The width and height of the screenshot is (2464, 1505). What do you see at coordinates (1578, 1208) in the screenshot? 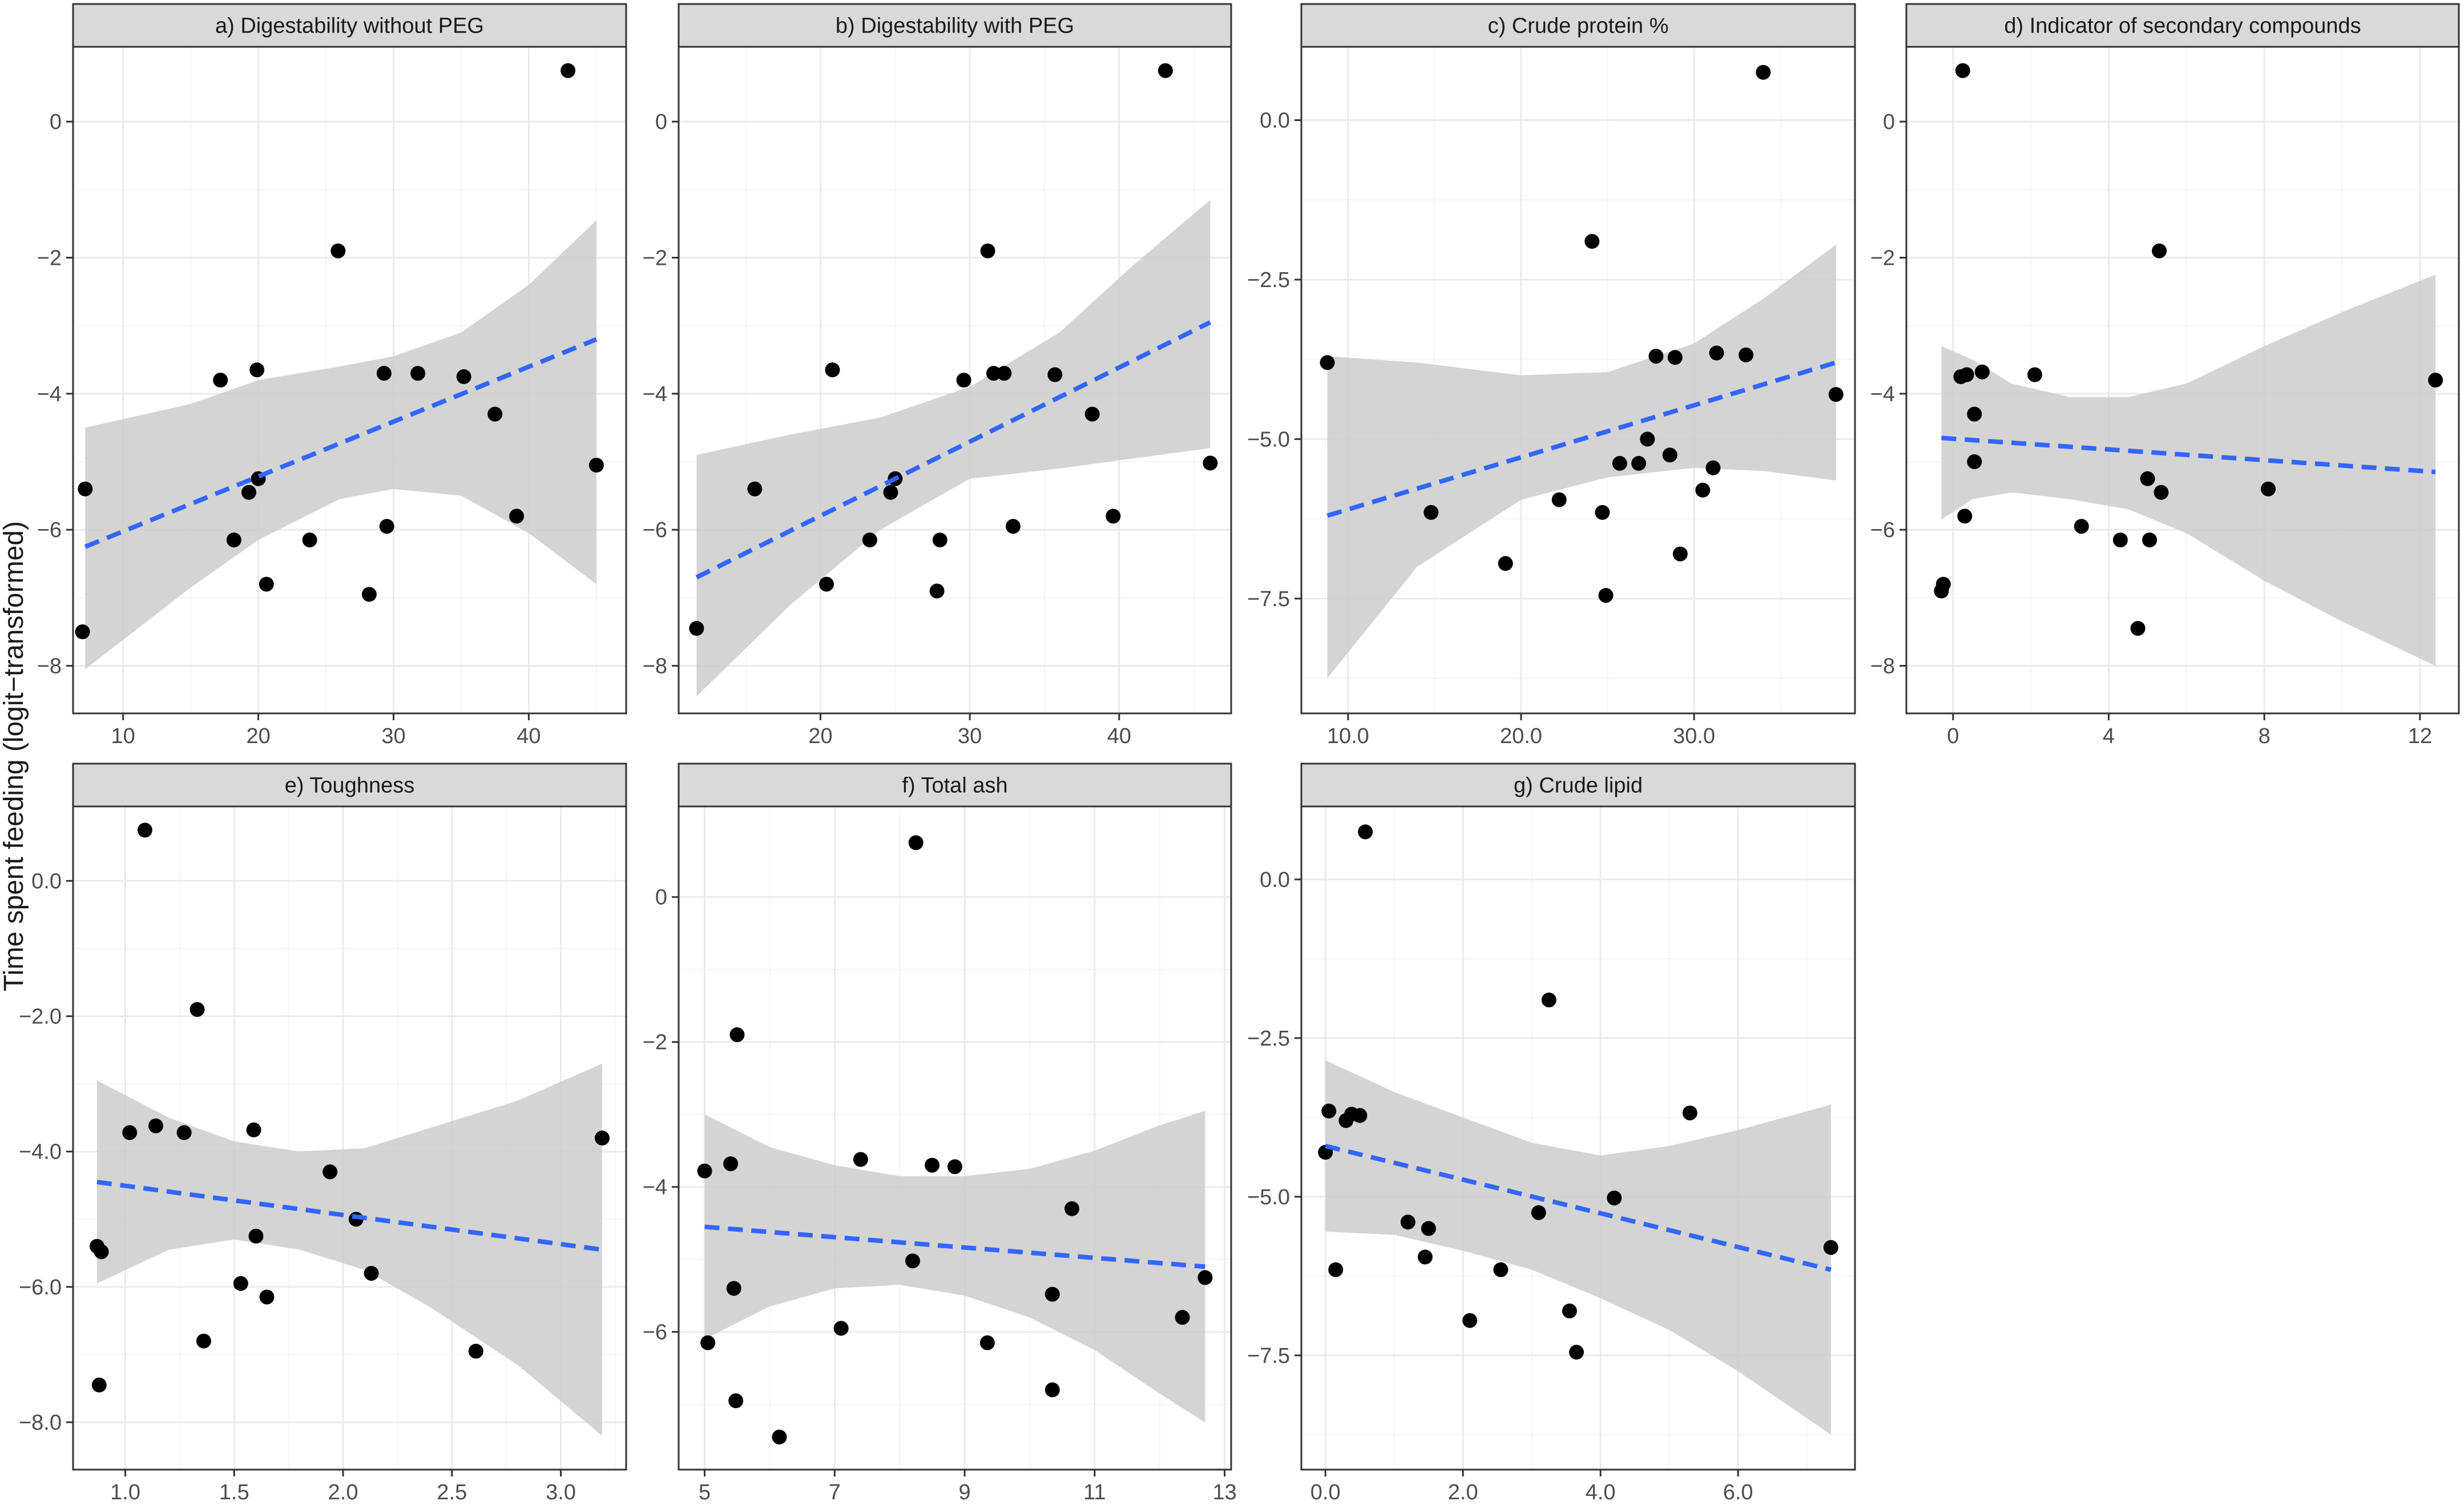
I see `trend-line` at bounding box center [1578, 1208].